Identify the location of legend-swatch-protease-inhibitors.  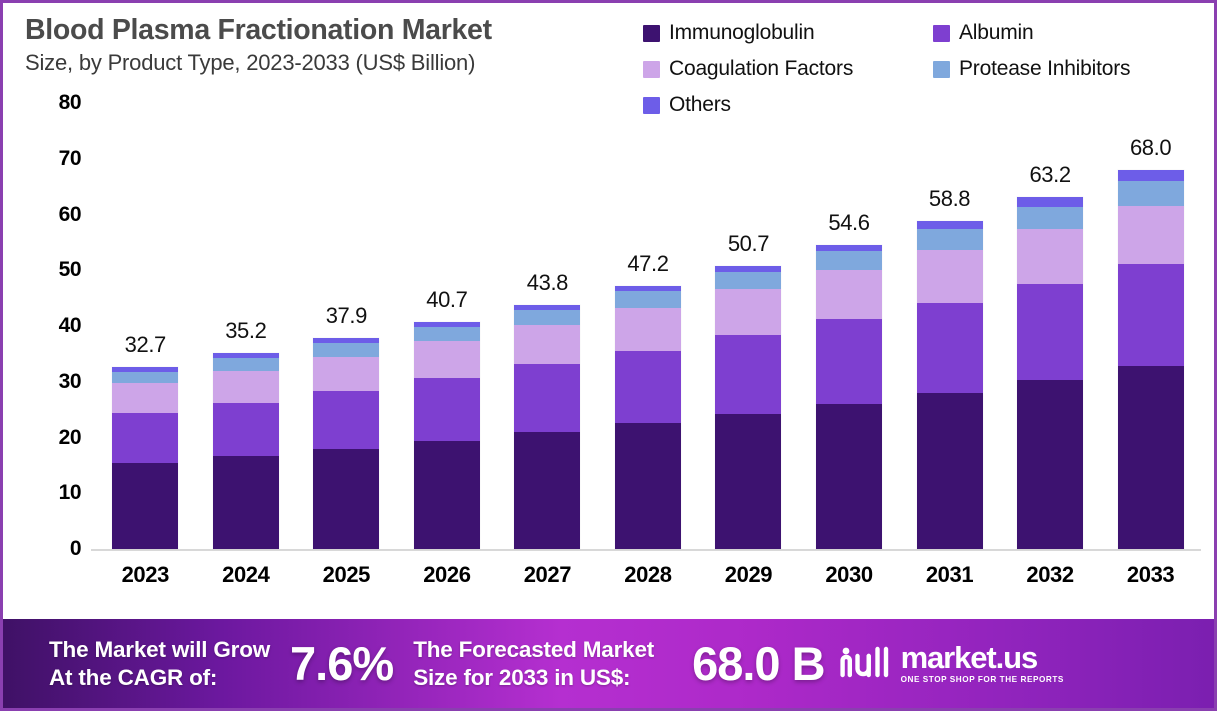
(941, 69).